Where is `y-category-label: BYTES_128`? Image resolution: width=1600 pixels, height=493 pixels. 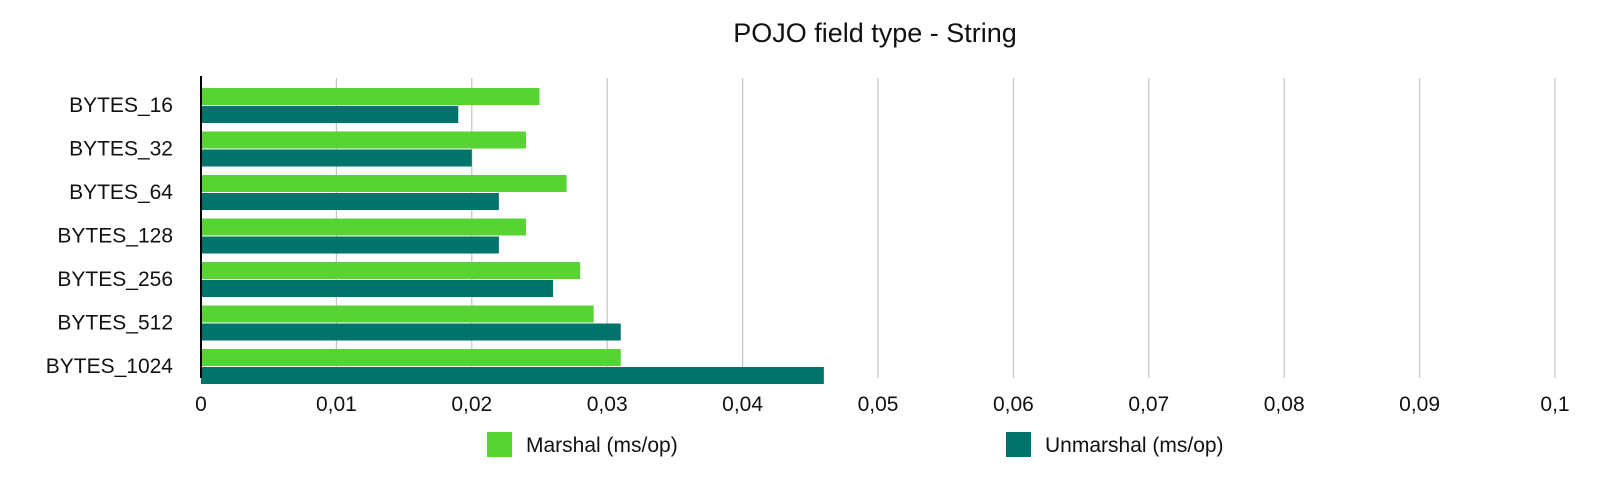
y-category-label: BYTES_128 is located at coordinates (115, 236).